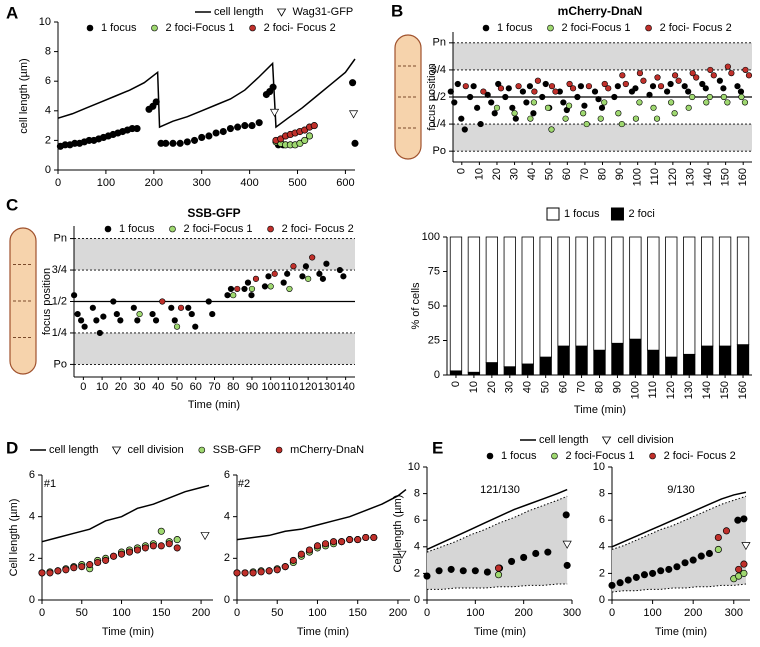  What do you see at coordinates (602, 600) in the screenshot?
I see `y-tick-label: 0` at bounding box center [602, 600].